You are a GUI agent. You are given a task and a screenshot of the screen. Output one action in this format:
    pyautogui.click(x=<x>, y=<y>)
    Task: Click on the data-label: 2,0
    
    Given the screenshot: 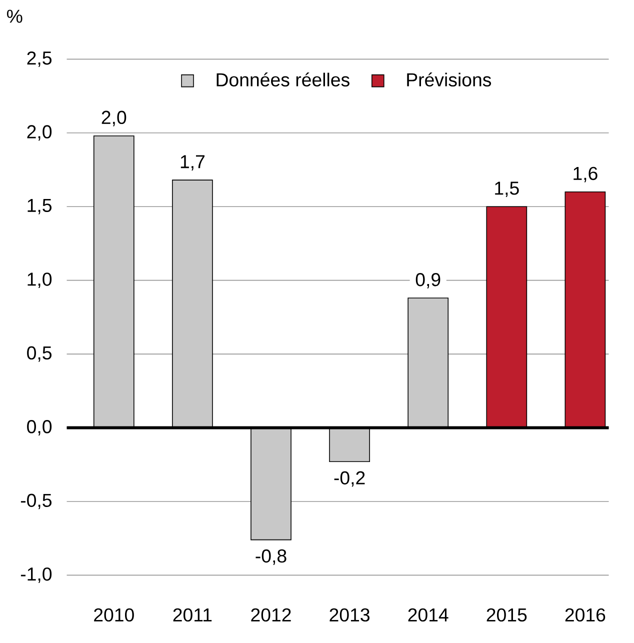 What is the action you would take?
    pyautogui.click(x=114, y=118)
    